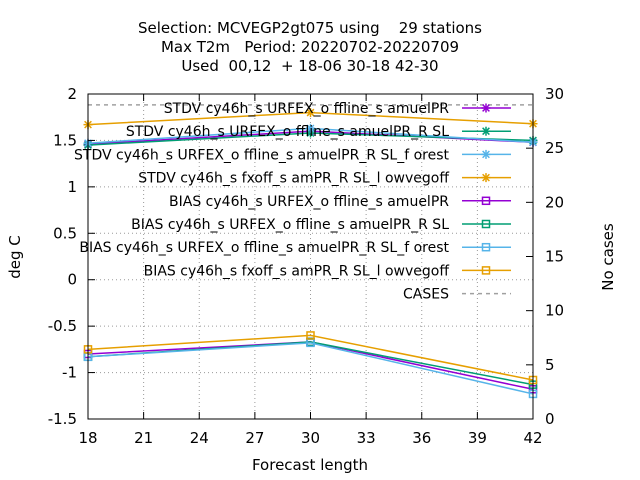 The height and width of the screenshot is (480, 640). I want to click on legend-label: BIAS cy46h_s URFEX_o ffline_s amuelPR, so click(309, 202).